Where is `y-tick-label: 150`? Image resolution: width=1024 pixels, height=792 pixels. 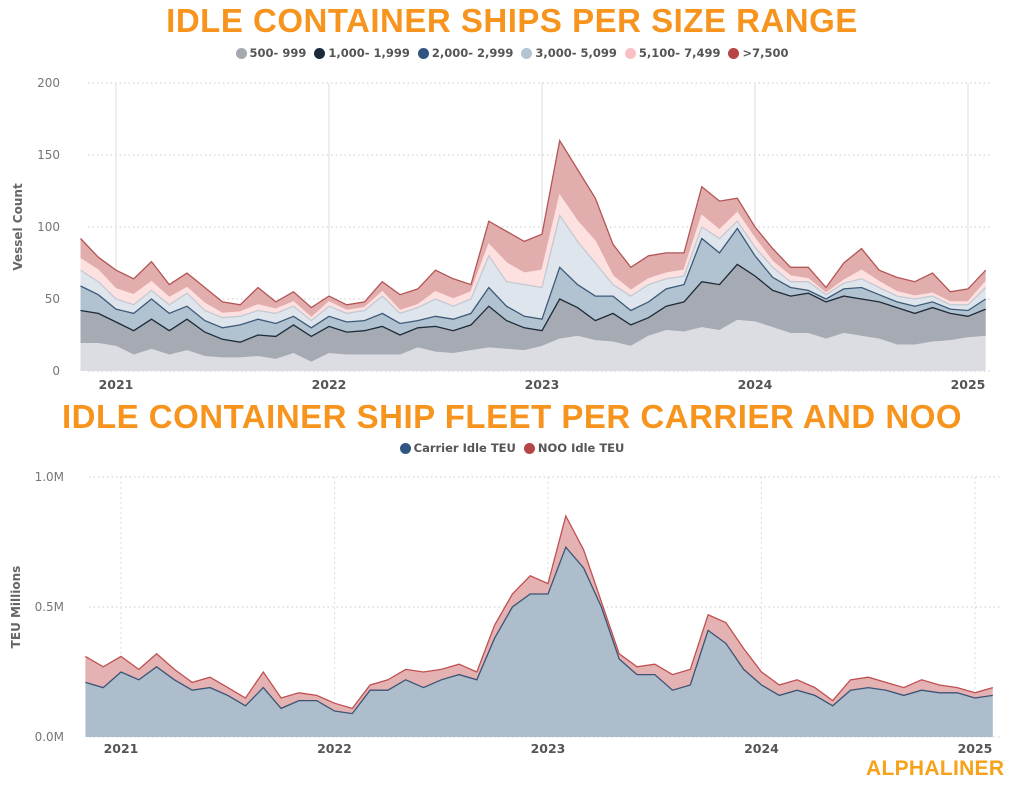
y-tick-label: 150 is located at coordinates (48, 155).